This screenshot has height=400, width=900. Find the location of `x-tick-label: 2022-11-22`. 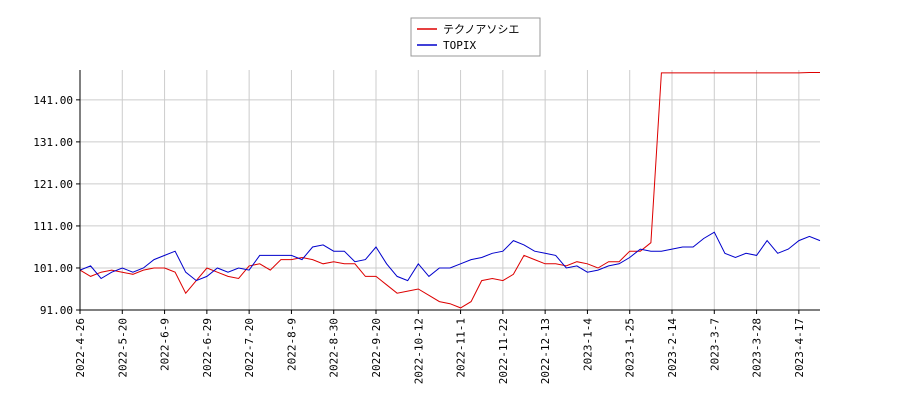

x-tick-label: 2022-11-22 is located at coordinates (503, 351).